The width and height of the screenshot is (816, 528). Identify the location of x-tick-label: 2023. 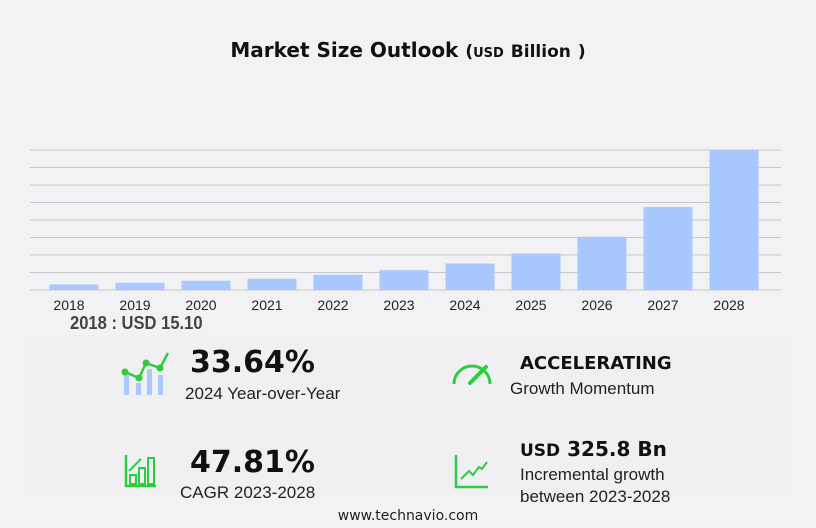
(398, 305).